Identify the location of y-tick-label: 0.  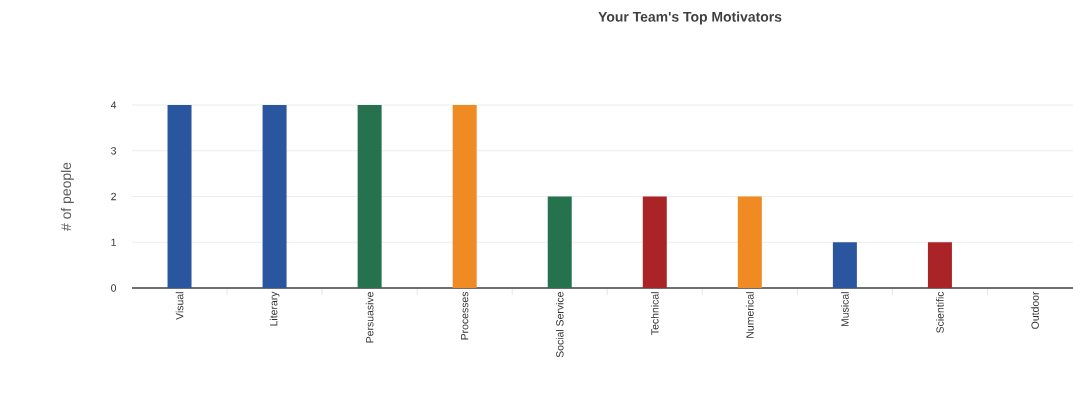
(114, 288).